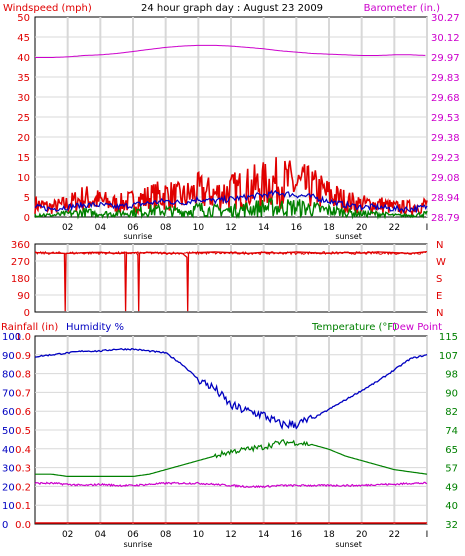  I want to click on rain-y-tick: 0.6, so click(23, 412).